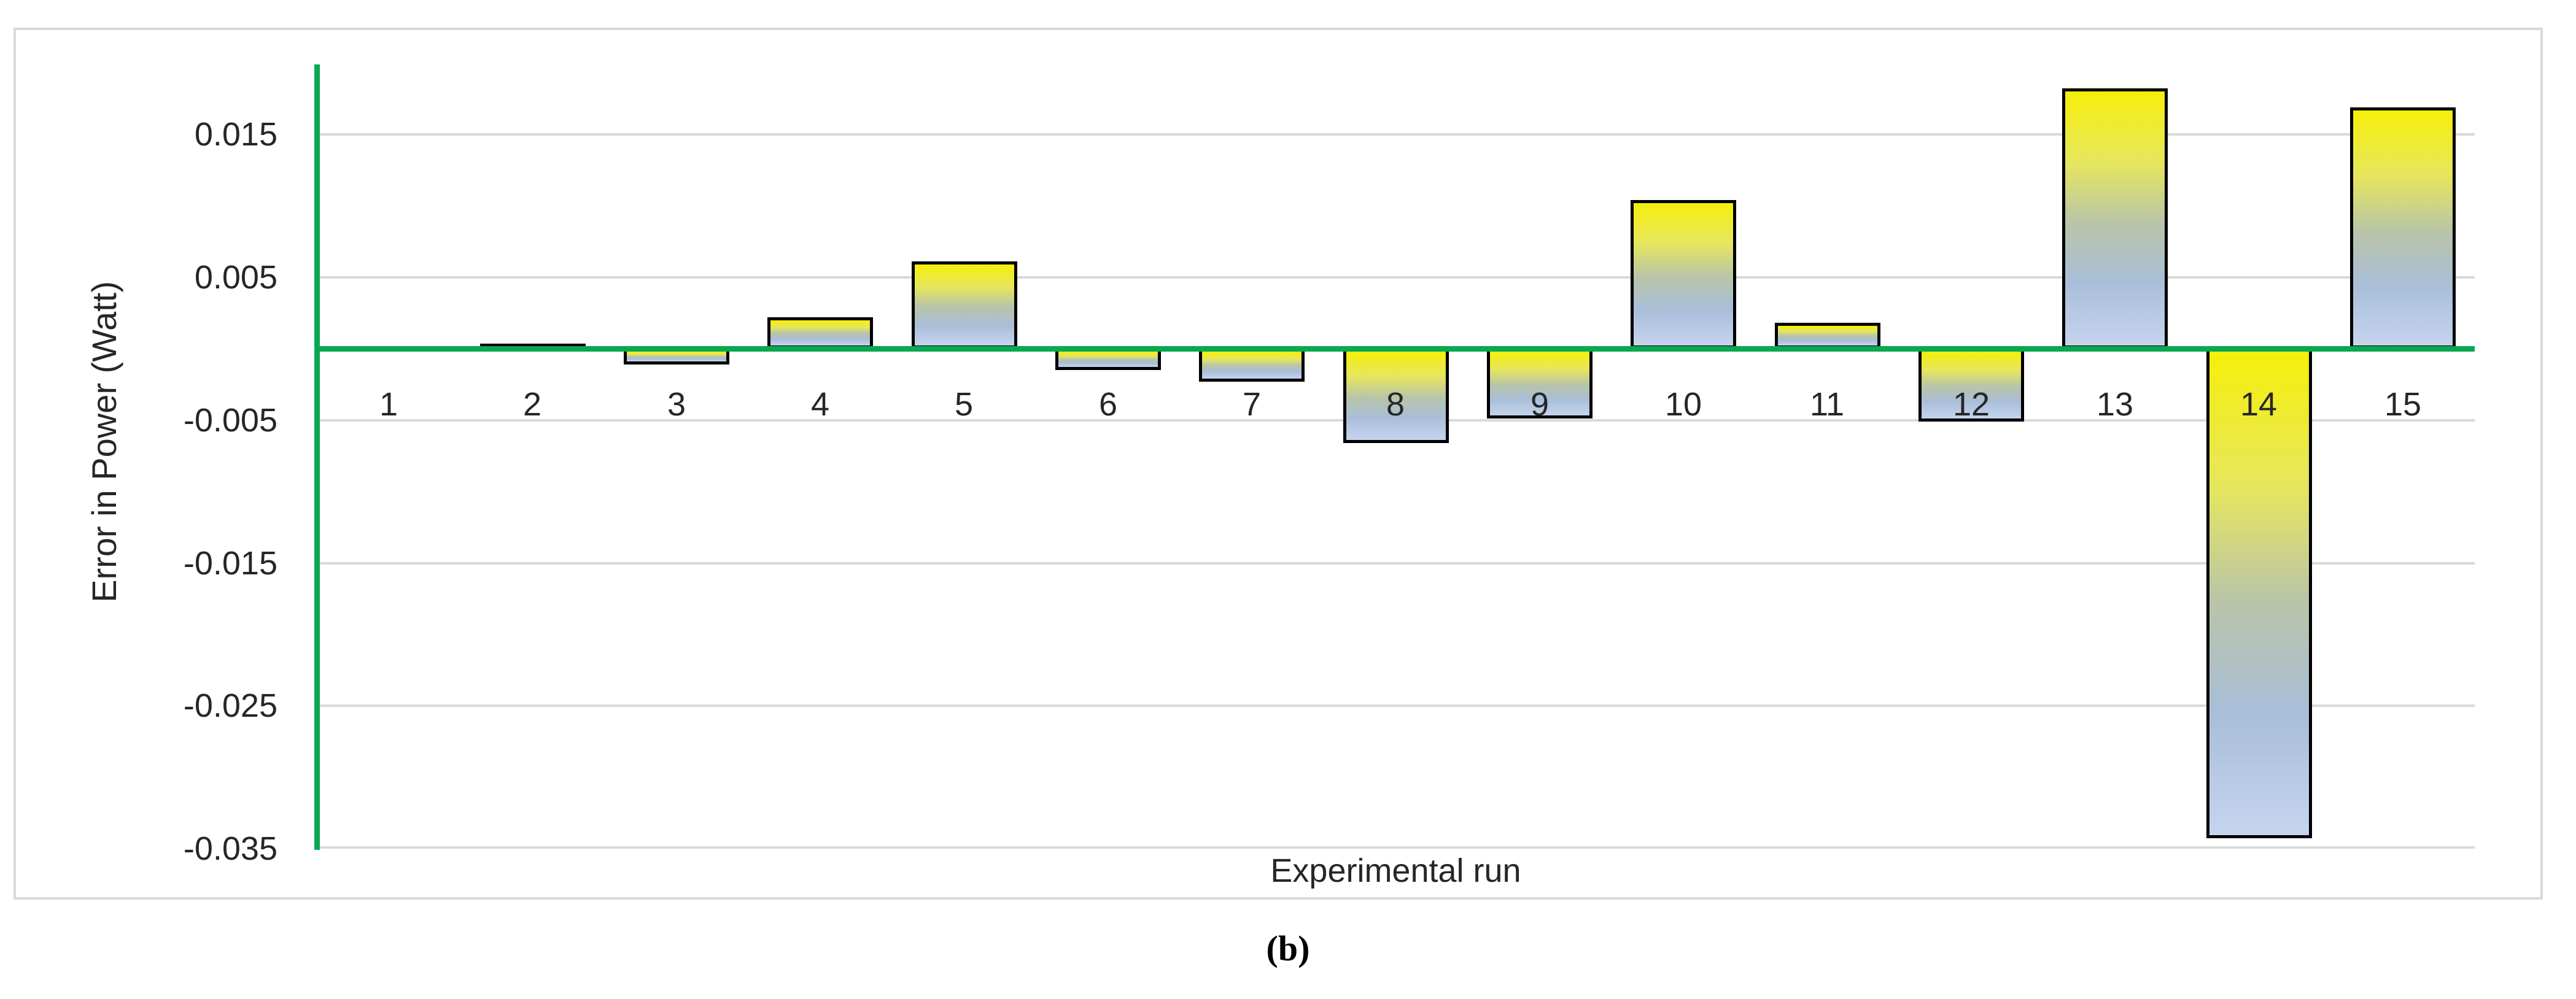  What do you see at coordinates (230, 705) in the screenshot?
I see `y-tick-label: -0.025` at bounding box center [230, 705].